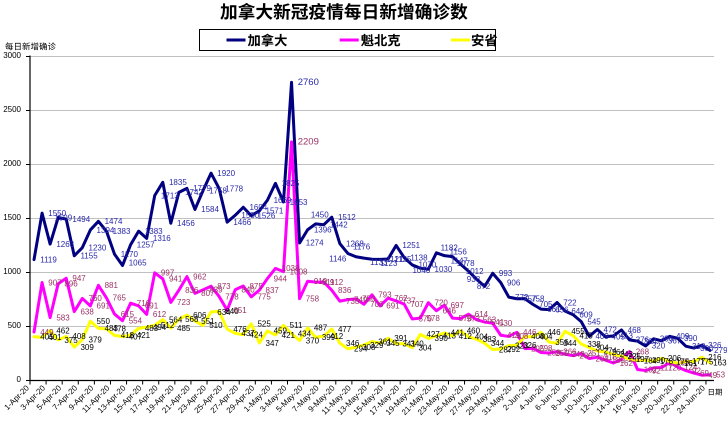 The height and width of the screenshot is (423, 727). Describe the element at coordinates (538, 348) in the screenshot. I see `svg-text: 295` at that location.